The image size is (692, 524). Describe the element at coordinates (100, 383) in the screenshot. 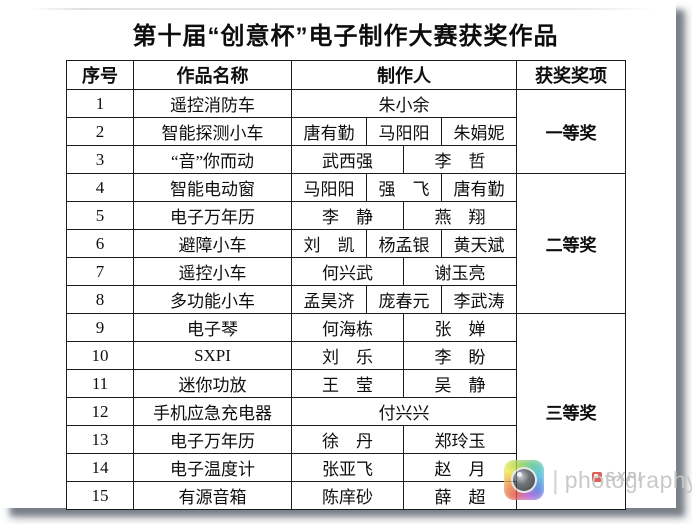

I see `row-number-cell: 11` at that location.